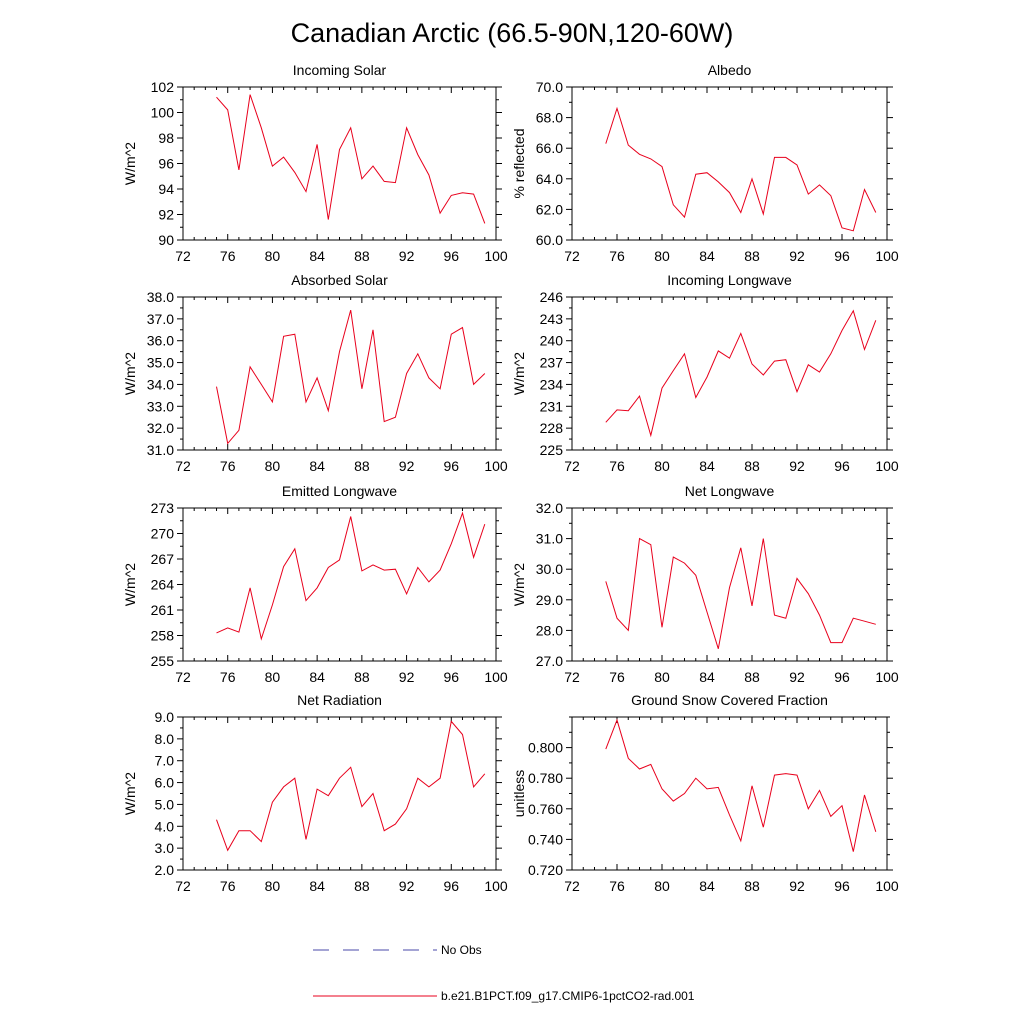 The width and height of the screenshot is (1024, 1024). I want to click on y-tick-label: 4.0, so click(165, 826).